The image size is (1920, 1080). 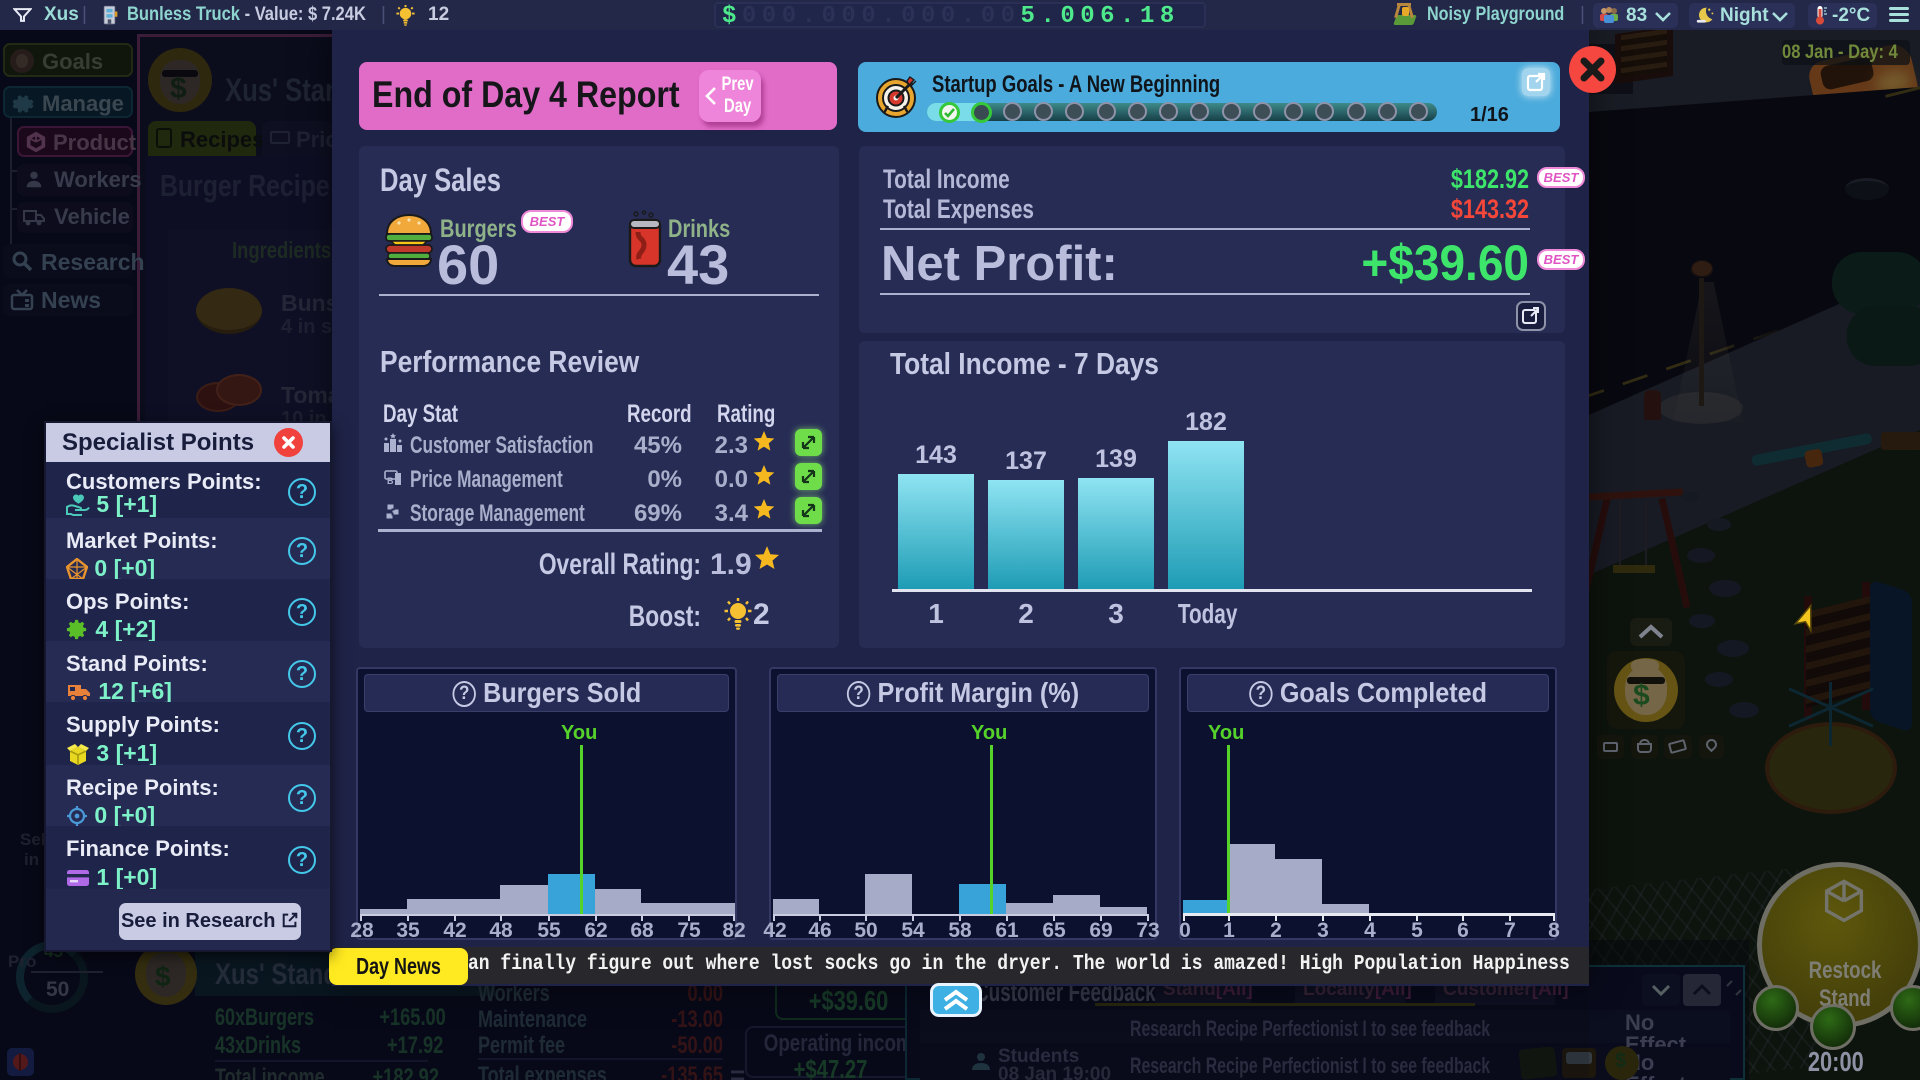 What do you see at coordinates (390, 481) in the screenshot?
I see `svg-text: B` at bounding box center [390, 481].